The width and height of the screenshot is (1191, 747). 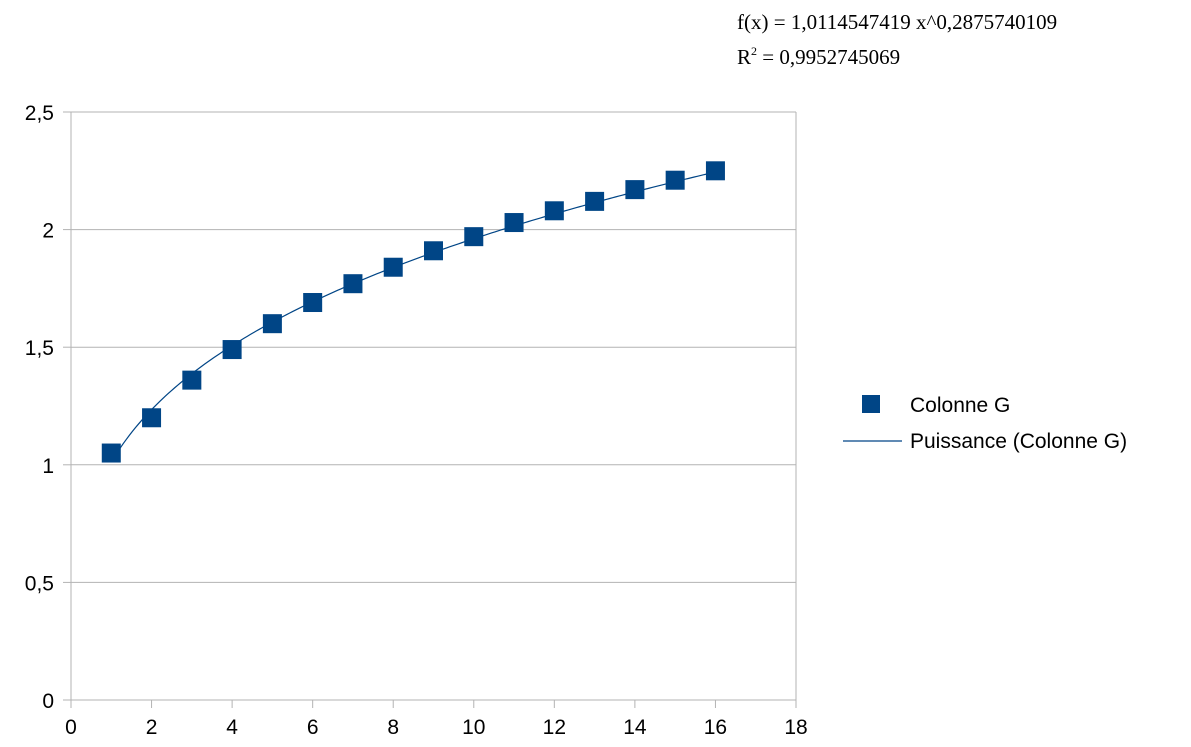 What do you see at coordinates (1018, 441) in the screenshot?
I see `legend-label-trendline: Puissance (Colonne G)` at bounding box center [1018, 441].